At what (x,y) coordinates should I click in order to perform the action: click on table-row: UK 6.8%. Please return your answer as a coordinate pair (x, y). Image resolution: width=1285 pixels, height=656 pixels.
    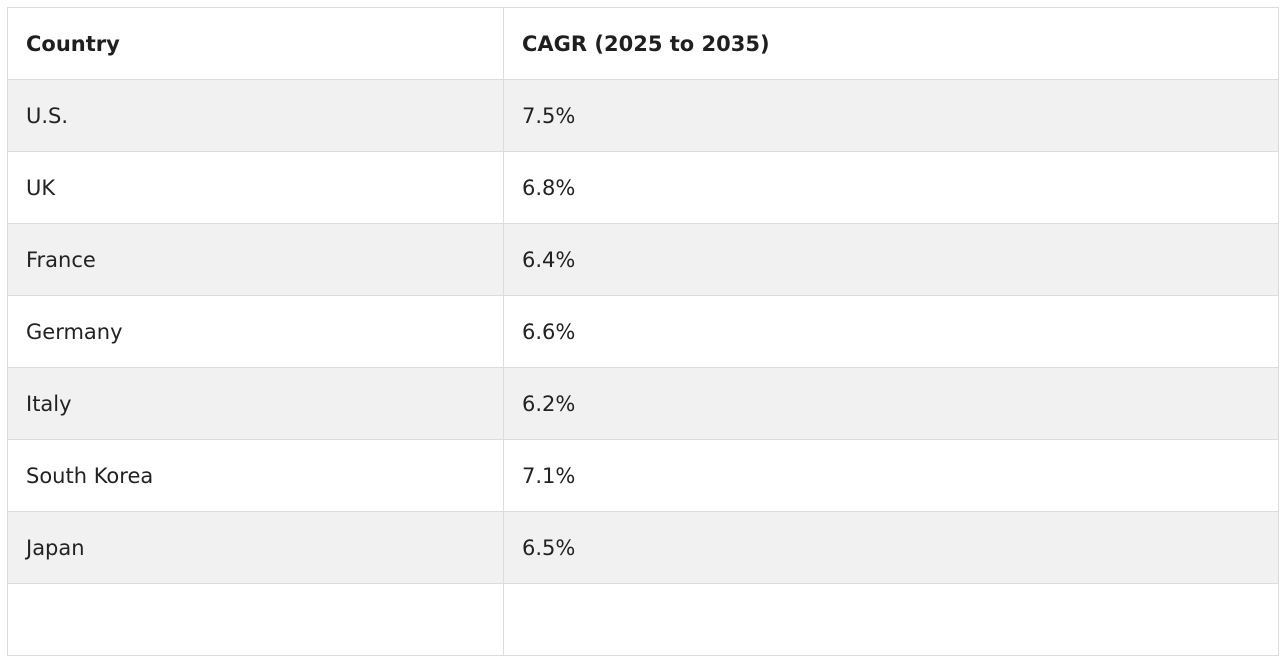
    Looking at the image, I should click on (643, 187).